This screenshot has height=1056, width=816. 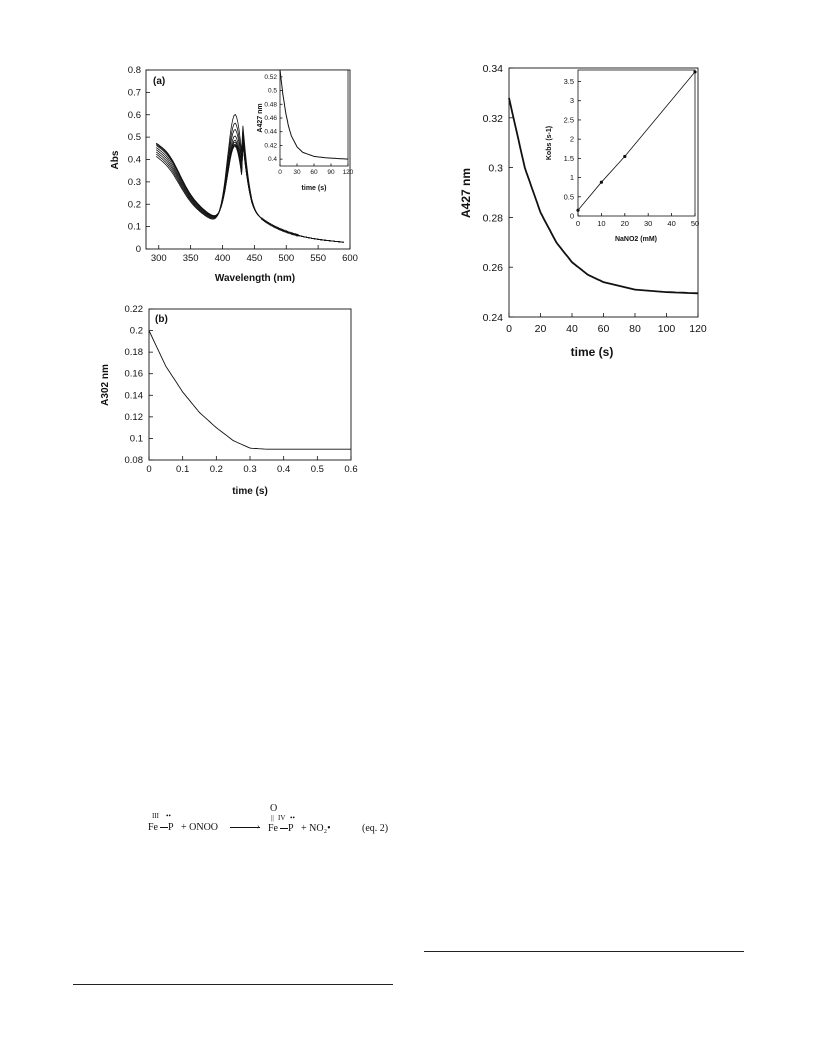 I want to click on panel-c-xtick-label: 80, so click(x=635, y=329).